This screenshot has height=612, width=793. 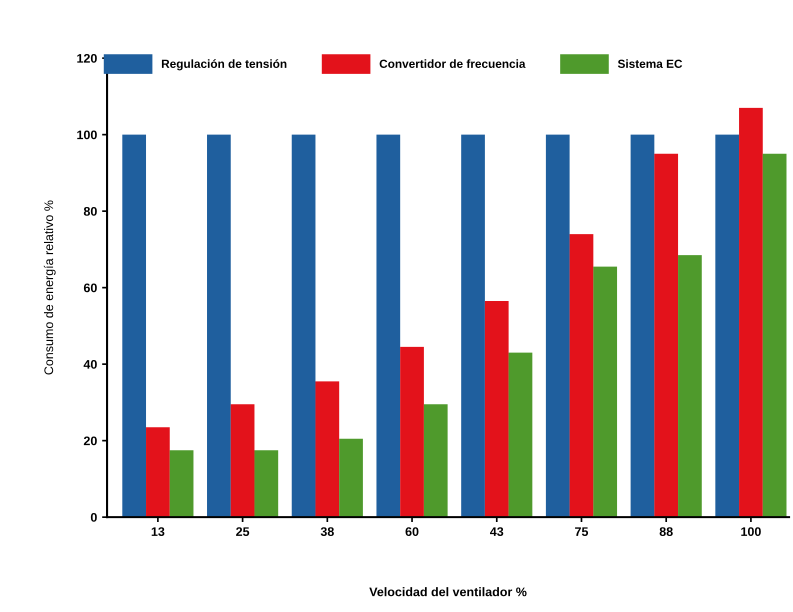 What do you see at coordinates (448, 591) in the screenshot?
I see `x-axis-title: Velocidad del ventilador %` at bounding box center [448, 591].